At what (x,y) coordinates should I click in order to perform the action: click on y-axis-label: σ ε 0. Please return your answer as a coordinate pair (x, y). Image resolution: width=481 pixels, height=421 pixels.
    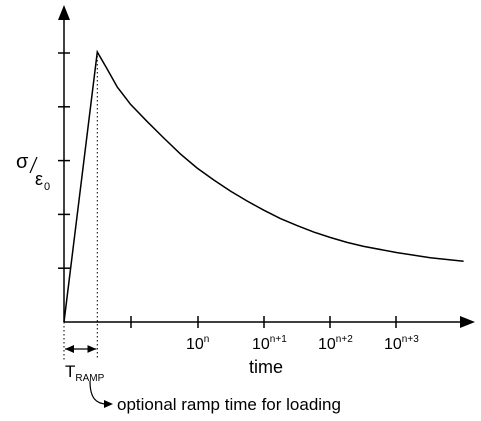
    Looking at the image, I should click on (33, 172).